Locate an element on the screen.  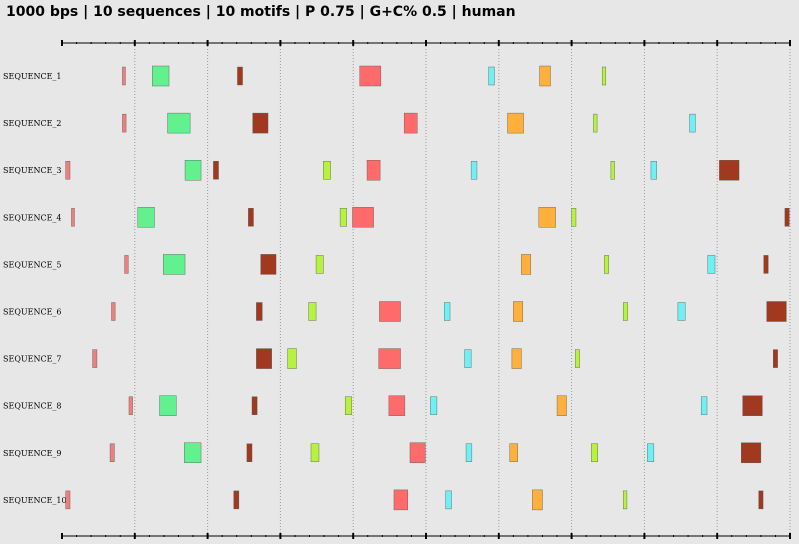
sequence-row: SEQUENCE_3 is located at coordinates (371, 170).